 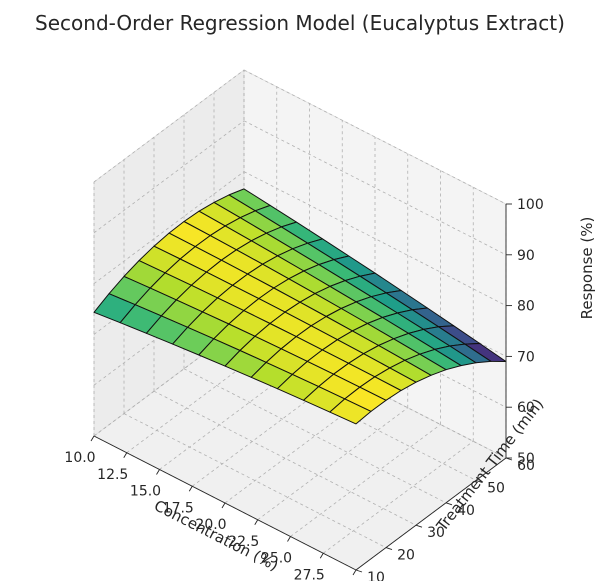 I want to click on y-tick-label: 50, so click(x=496, y=488).